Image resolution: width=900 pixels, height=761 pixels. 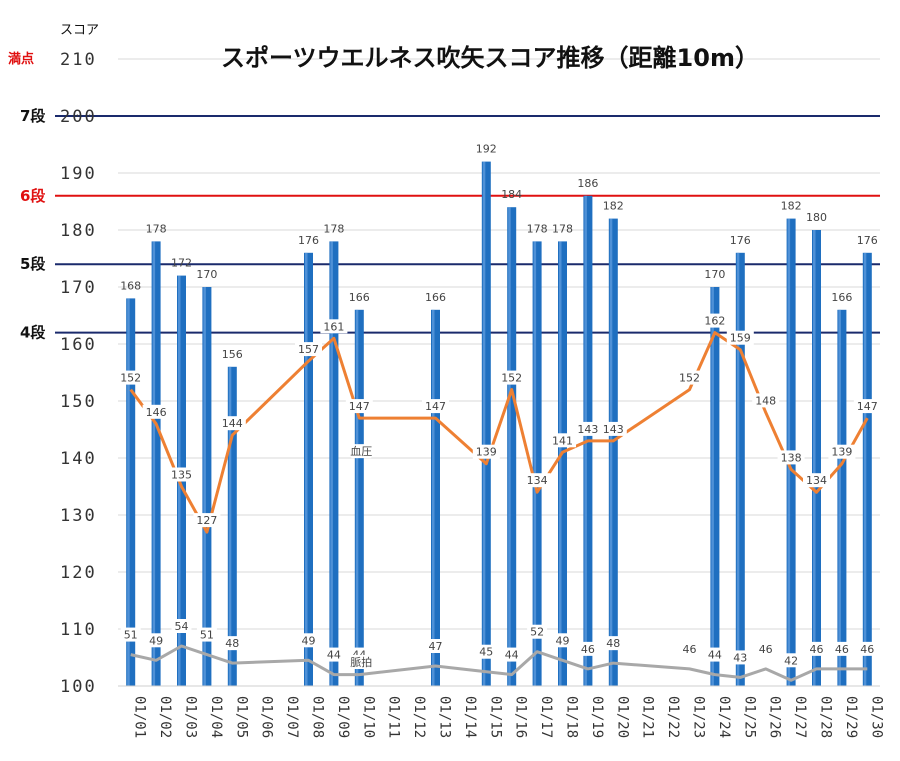 I want to click on x-tick-label: 01/15, so click(x=495, y=717).